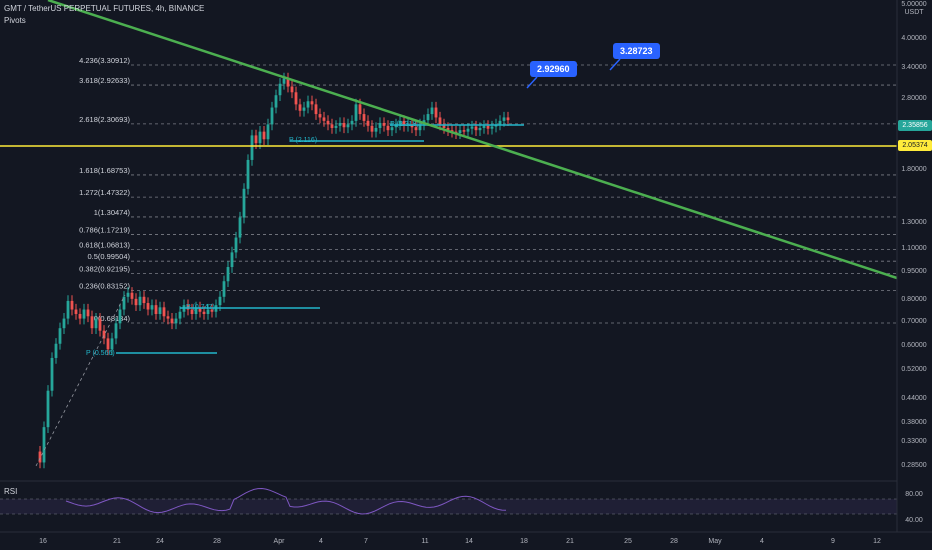 Image resolution: width=932 pixels, height=550 pixels. What do you see at coordinates (913, 441) in the screenshot?
I see `price-tick: 0.33000` at bounding box center [913, 441].